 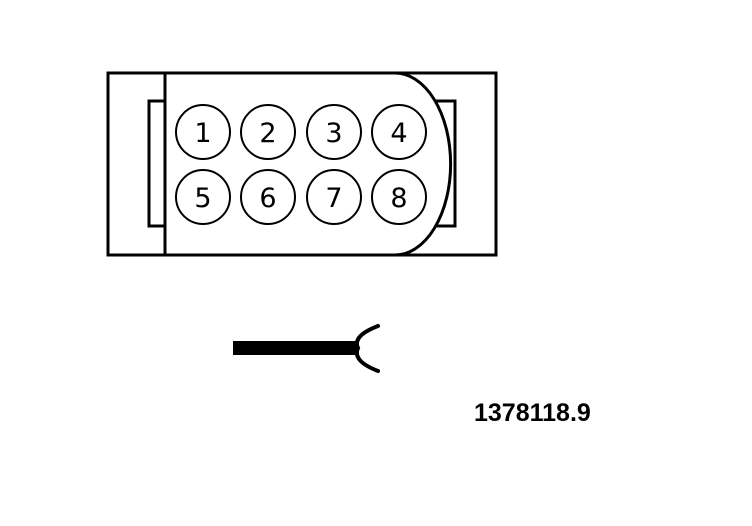 I want to click on pin-label: 1, so click(x=202, y=133).